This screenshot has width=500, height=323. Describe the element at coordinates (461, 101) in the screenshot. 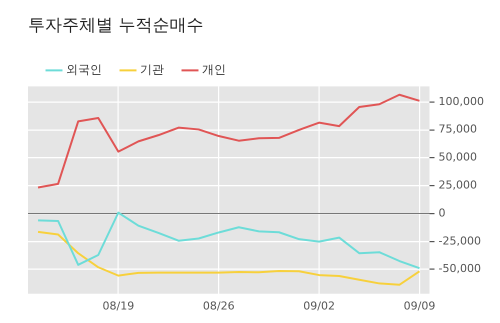

I see `y-tick-label: 100,000` at that location.